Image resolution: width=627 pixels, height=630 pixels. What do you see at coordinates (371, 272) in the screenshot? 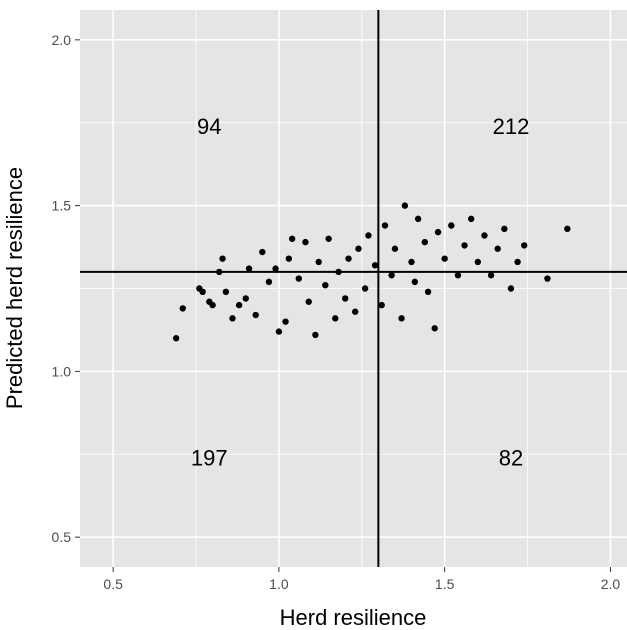
I see `data-points` at bounding box center [371, 272].